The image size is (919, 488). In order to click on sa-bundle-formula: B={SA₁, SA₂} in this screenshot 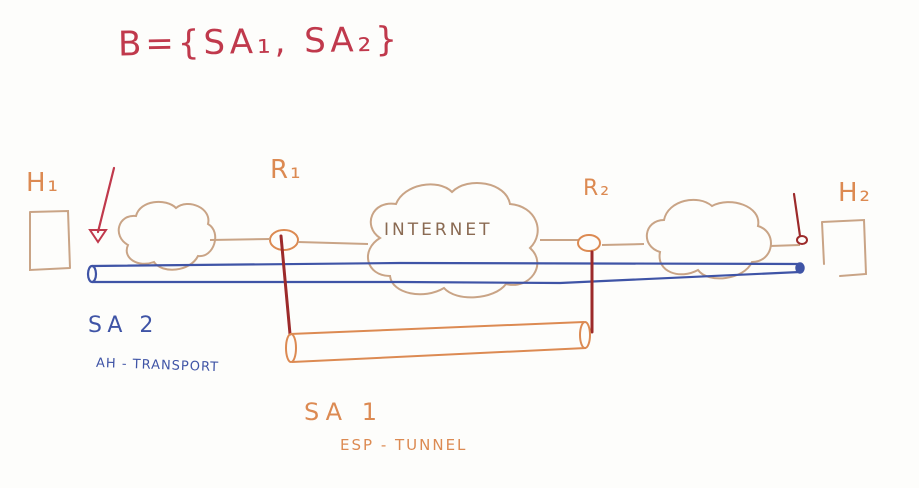, I will do `click(259, 42)`.